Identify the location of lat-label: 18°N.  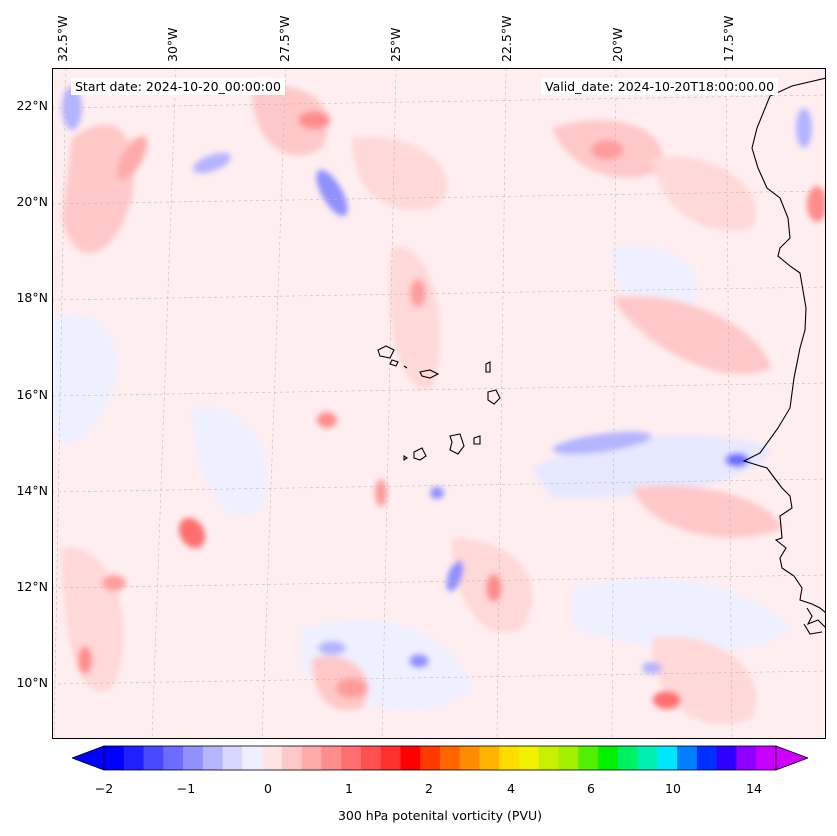
(32, 297).